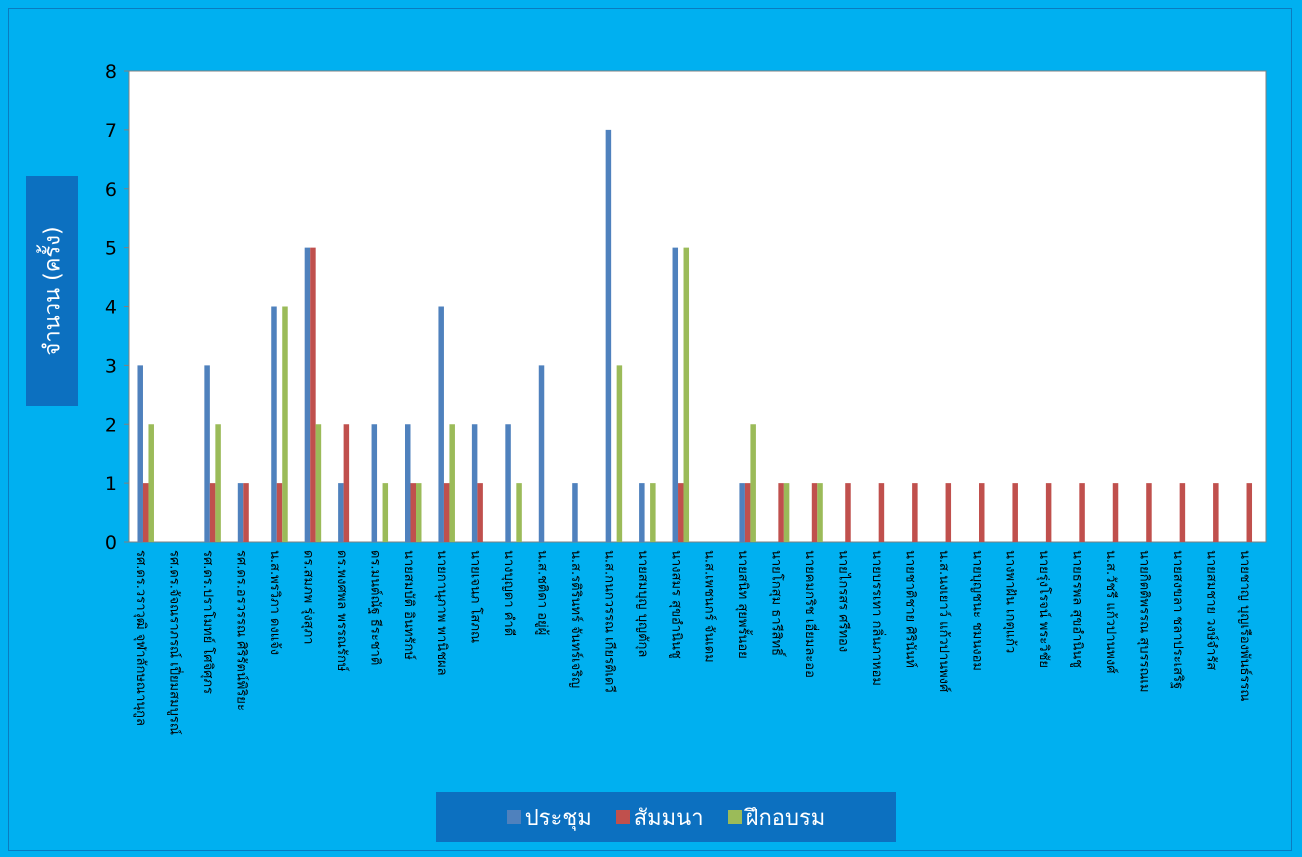 Image resolution: width=1302 pixels, height=857 pixels. Describe the element at coordinates (1077, 609) in the screenshot. I see `x-tick-label: นายธรพล สุขอำนินชู` at that location.